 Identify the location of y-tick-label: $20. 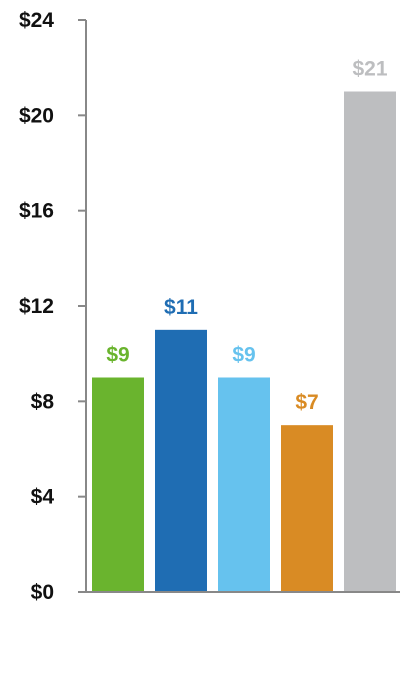
(36, 115).